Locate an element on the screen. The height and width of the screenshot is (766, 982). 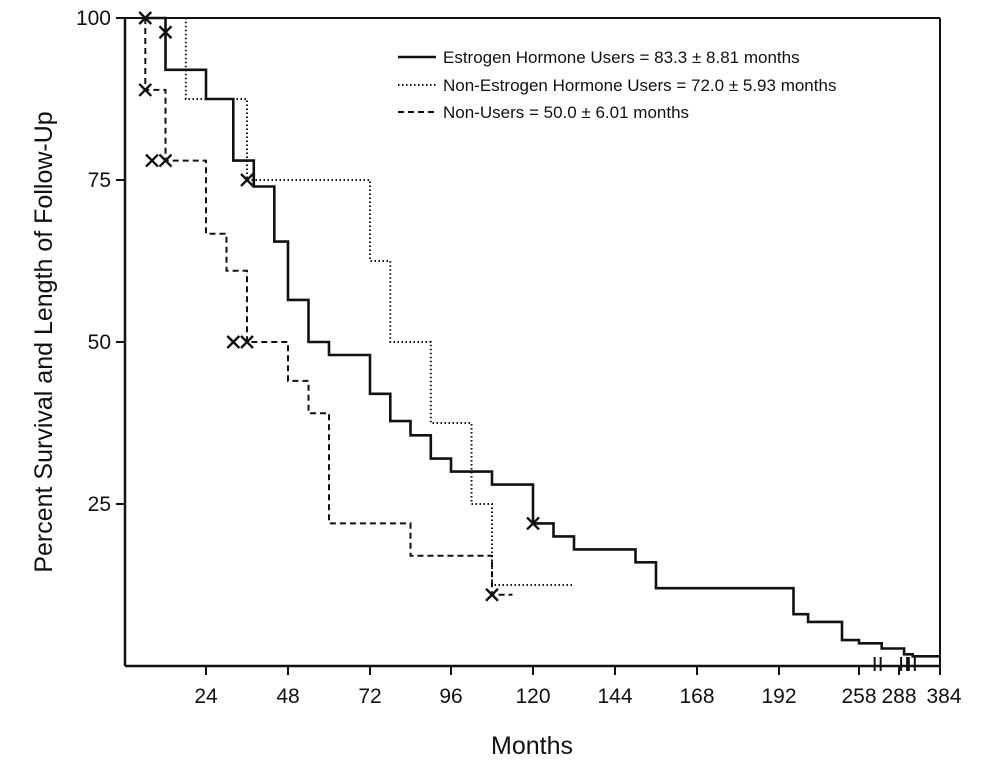
x-tick-label-96: 96 is located at coordinates (450, 696).